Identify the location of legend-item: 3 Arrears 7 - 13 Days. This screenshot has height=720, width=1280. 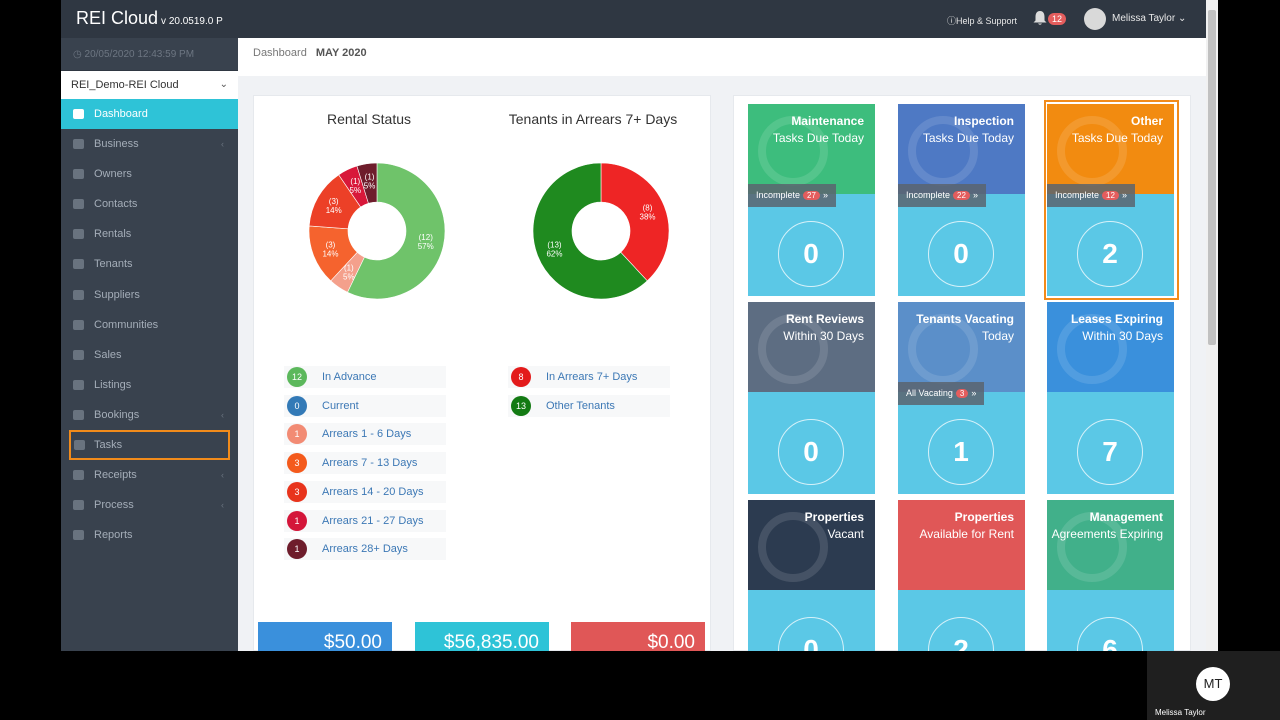
(365, 463).